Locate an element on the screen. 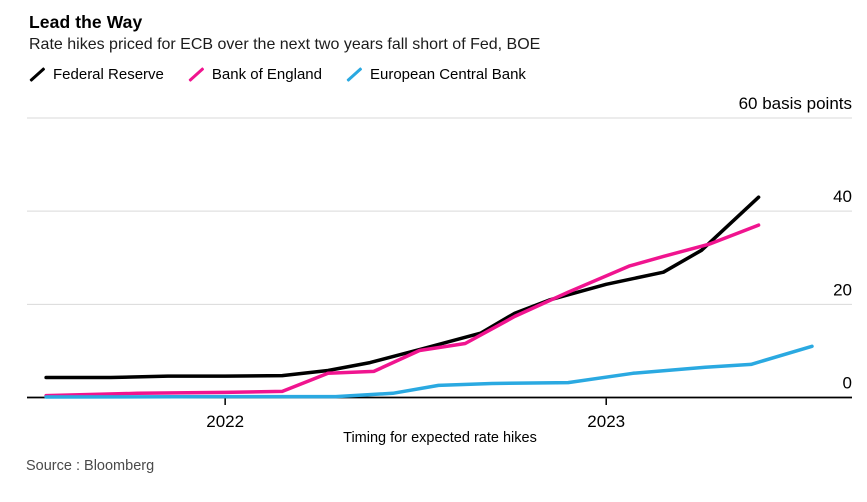  x-axis-title: Timing for expected rate hikes is located at coordinates (440, 438).